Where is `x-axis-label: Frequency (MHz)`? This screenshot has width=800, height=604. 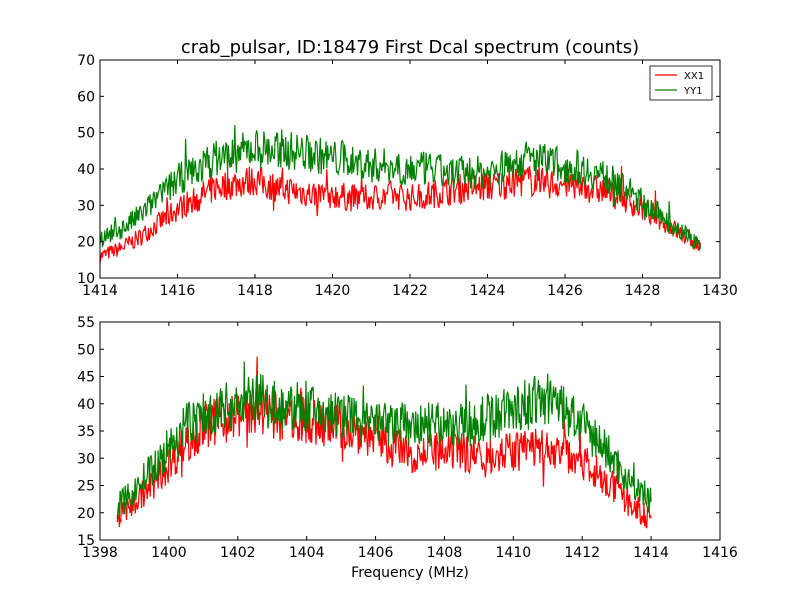
x-axis-label: Frequency (MHz) is located at coordinates (410, 573).